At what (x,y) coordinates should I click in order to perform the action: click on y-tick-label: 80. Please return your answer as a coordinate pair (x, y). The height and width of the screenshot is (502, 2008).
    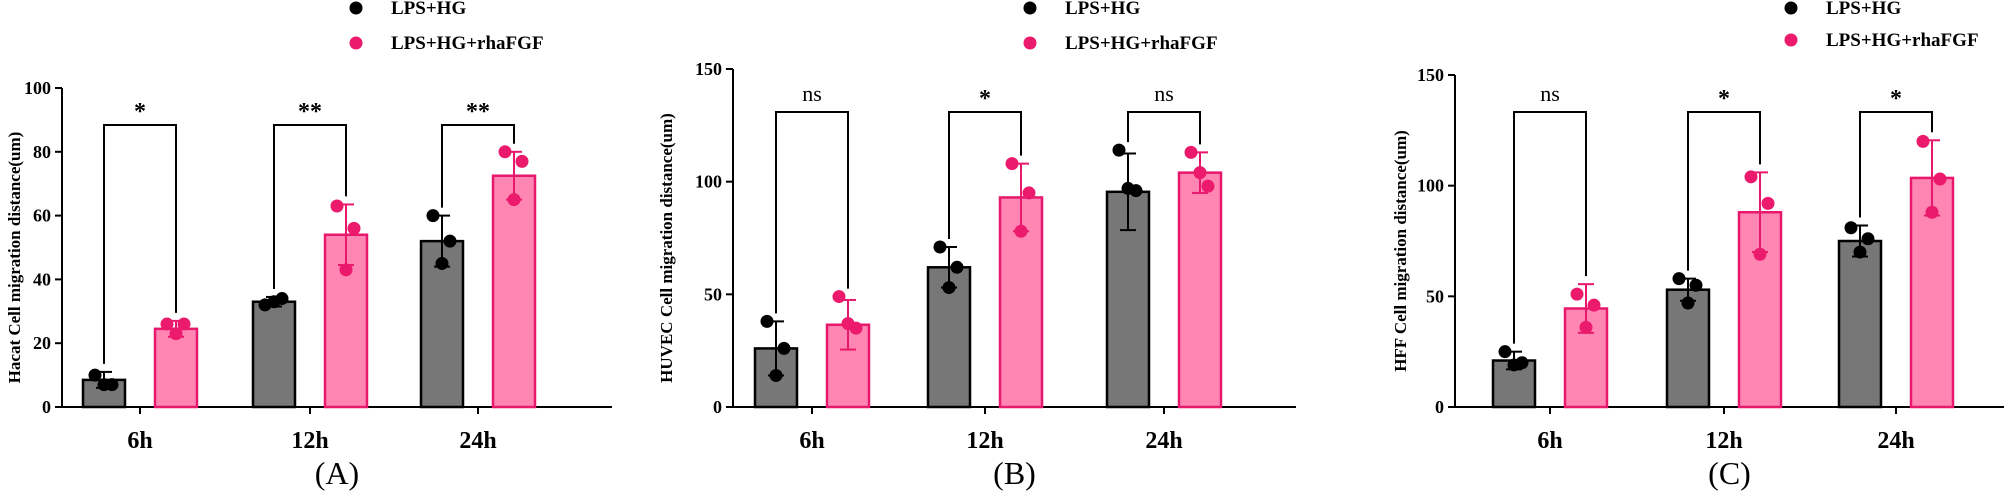
    Looking at the image, I should click on (42, 152).